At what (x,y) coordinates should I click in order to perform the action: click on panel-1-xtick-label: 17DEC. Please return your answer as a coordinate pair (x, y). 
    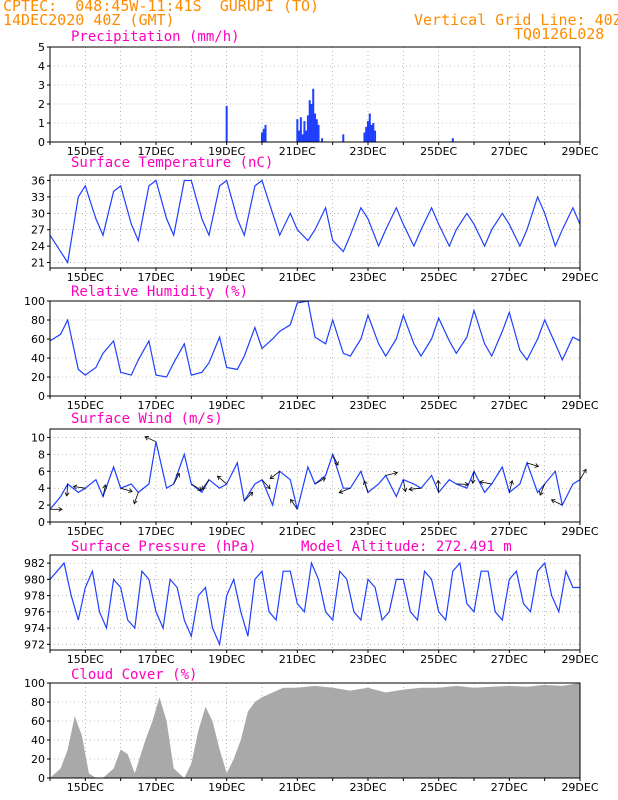
    Looking at the image, I should click on (155, 151).